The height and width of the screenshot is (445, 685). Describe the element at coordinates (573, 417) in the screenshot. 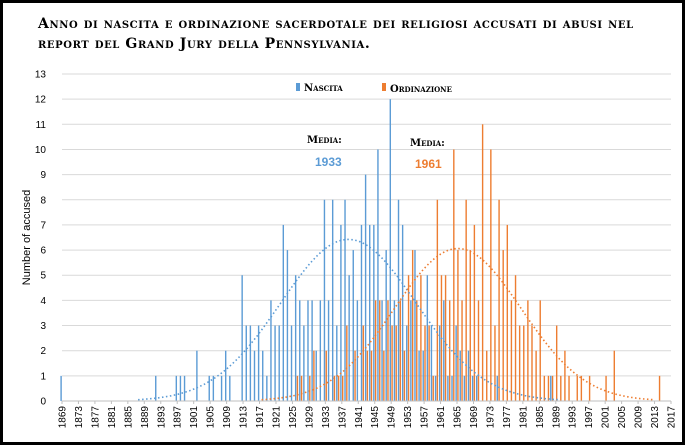

I see `x-tick-label: 1993` at that location.